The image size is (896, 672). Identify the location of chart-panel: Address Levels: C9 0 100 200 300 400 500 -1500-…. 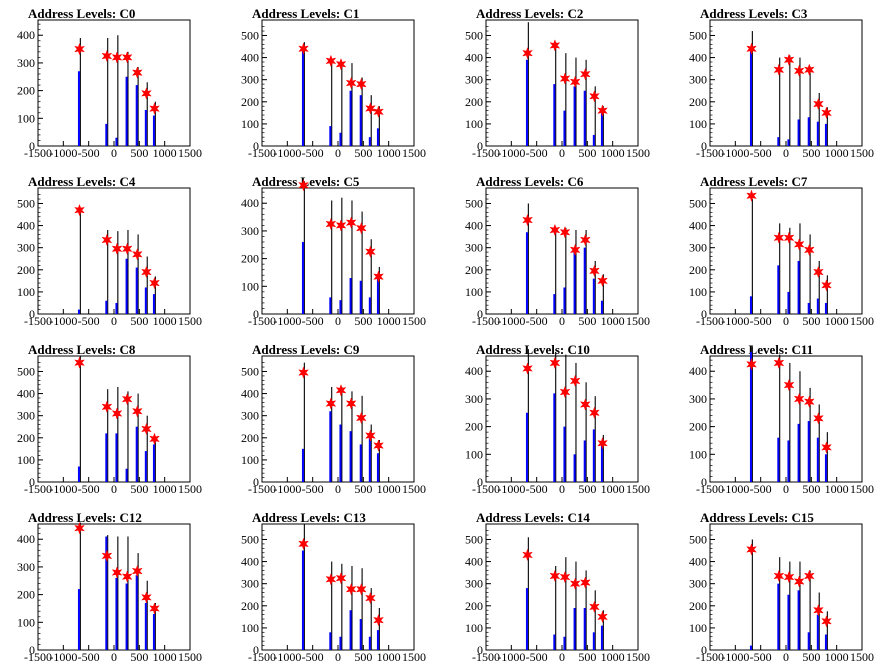
(336, 420).